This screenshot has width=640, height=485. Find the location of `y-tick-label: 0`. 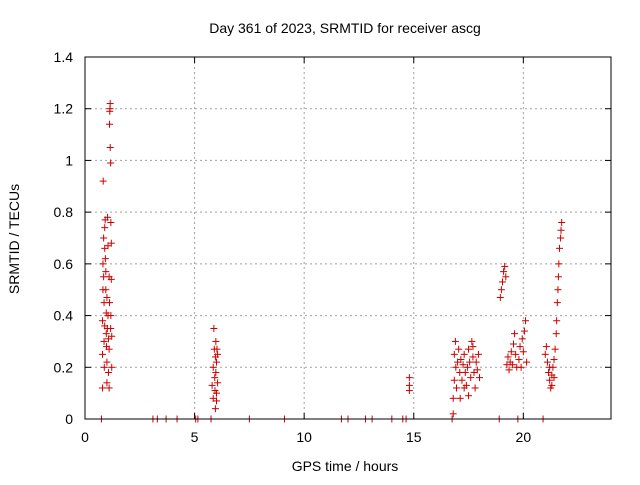

y-tick-label: 0 is located at coordinates (69, 419).